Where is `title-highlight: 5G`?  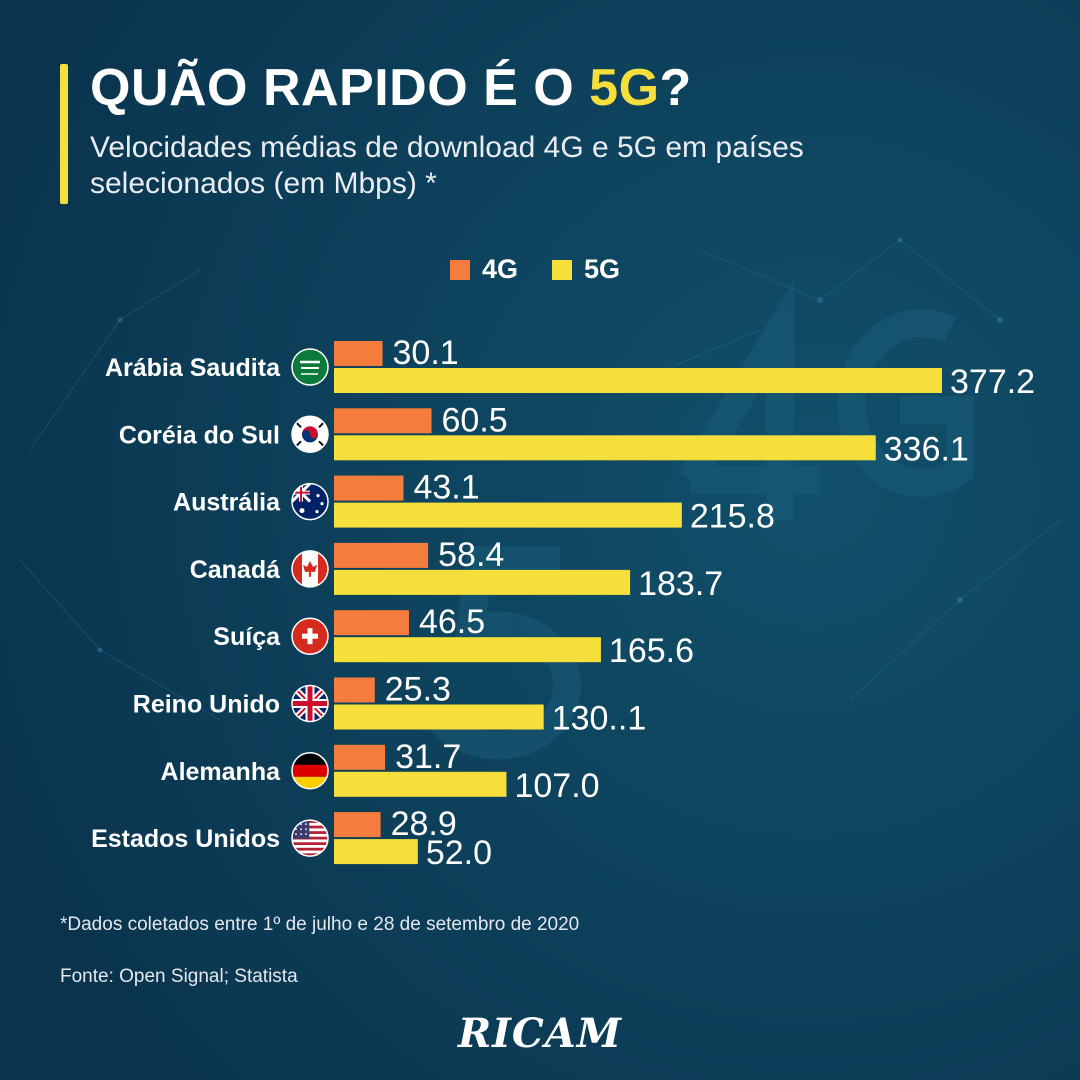
title-highlight: 5G is located at coordinates (624, 88).